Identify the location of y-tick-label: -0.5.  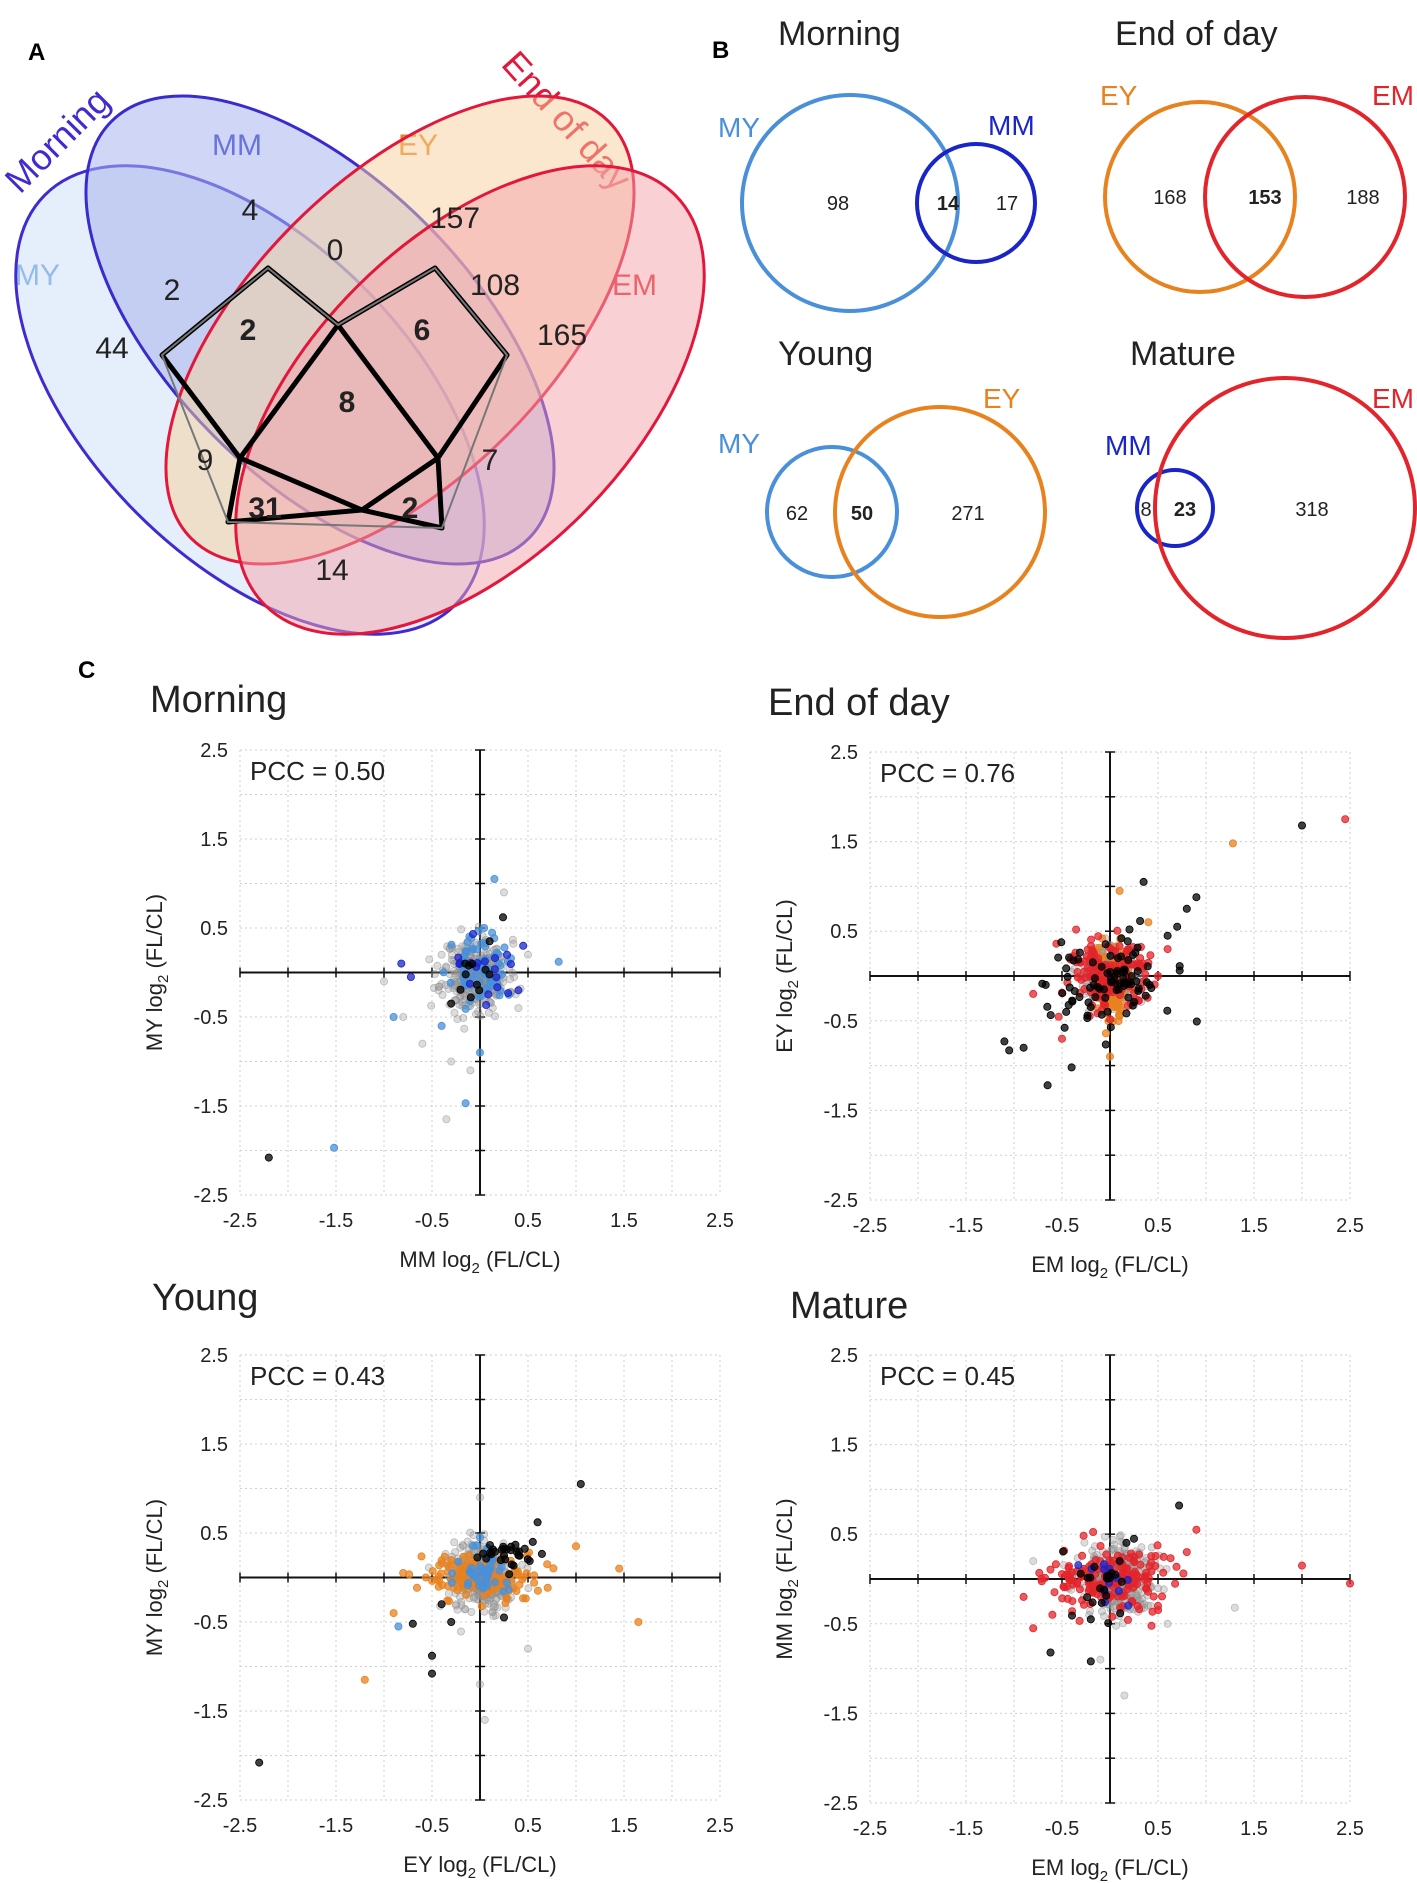
(841, 1625).